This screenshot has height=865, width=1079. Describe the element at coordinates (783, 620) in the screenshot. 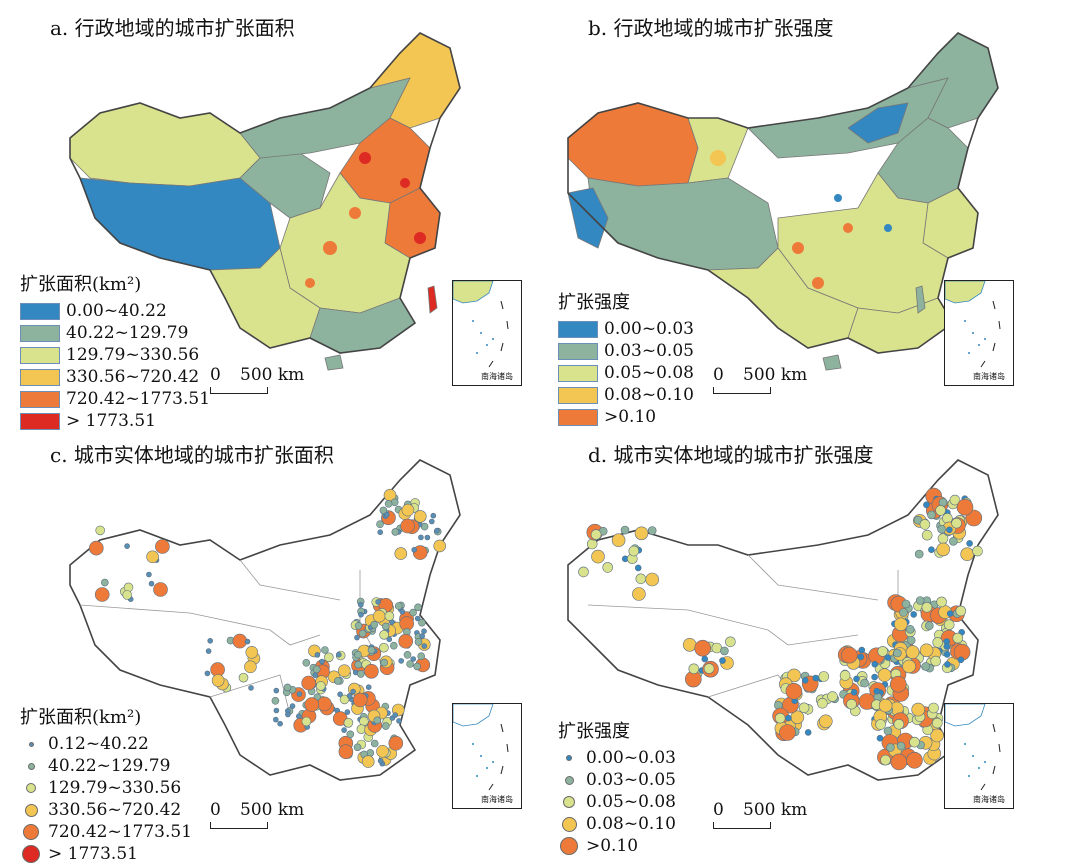

I see `point-map` at that location.